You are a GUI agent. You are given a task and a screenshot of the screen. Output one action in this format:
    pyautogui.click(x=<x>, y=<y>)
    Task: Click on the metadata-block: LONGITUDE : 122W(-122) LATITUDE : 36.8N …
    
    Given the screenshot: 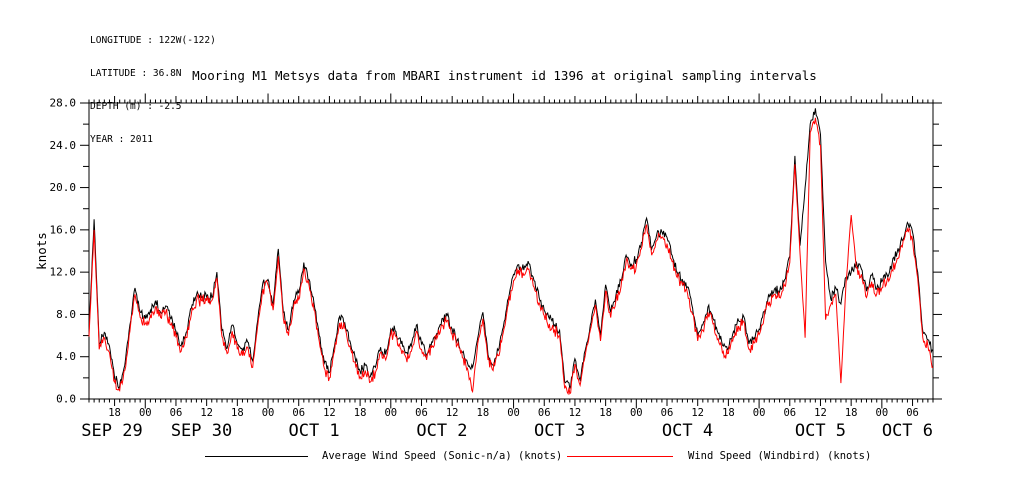 What is the action you would take?
    pyautogui.click(x=153, y=84)
    